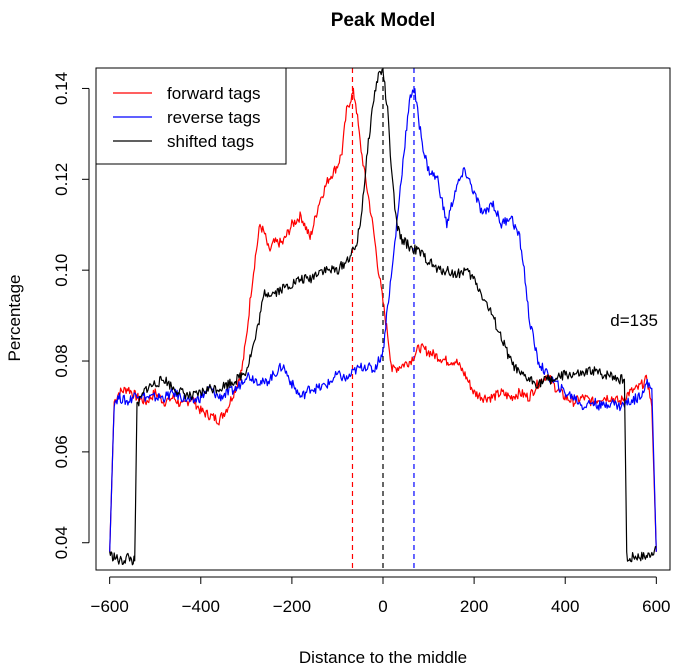 The width and height of the screenshot is (674, 670). What do you see at coordinates (383, 20) in the screenshot?
I see `chart-title: Peak Model` at bounding box center [383, 20].